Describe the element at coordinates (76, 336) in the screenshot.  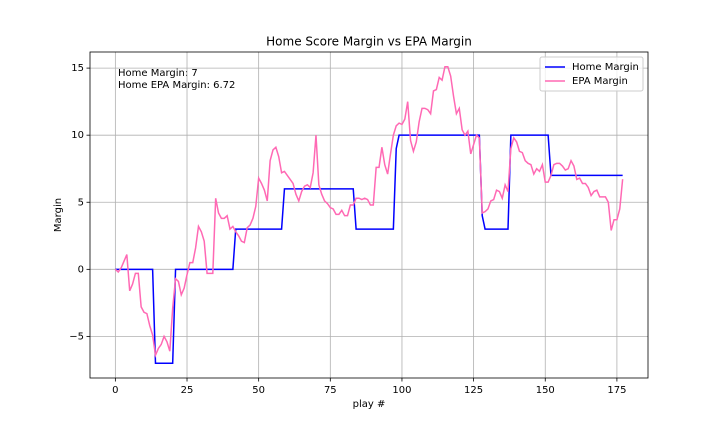
I see `y-tick-label: −5` at that location.